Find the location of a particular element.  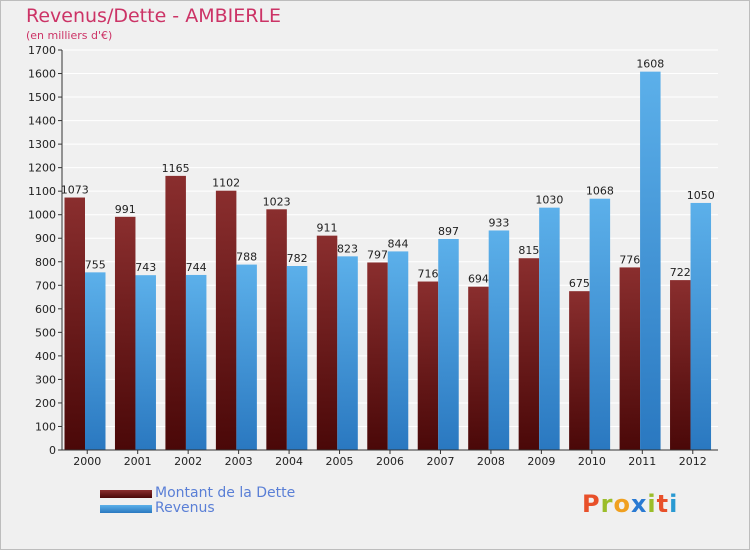

data-label-revenus: 823 is located at coordinates (347, 248).